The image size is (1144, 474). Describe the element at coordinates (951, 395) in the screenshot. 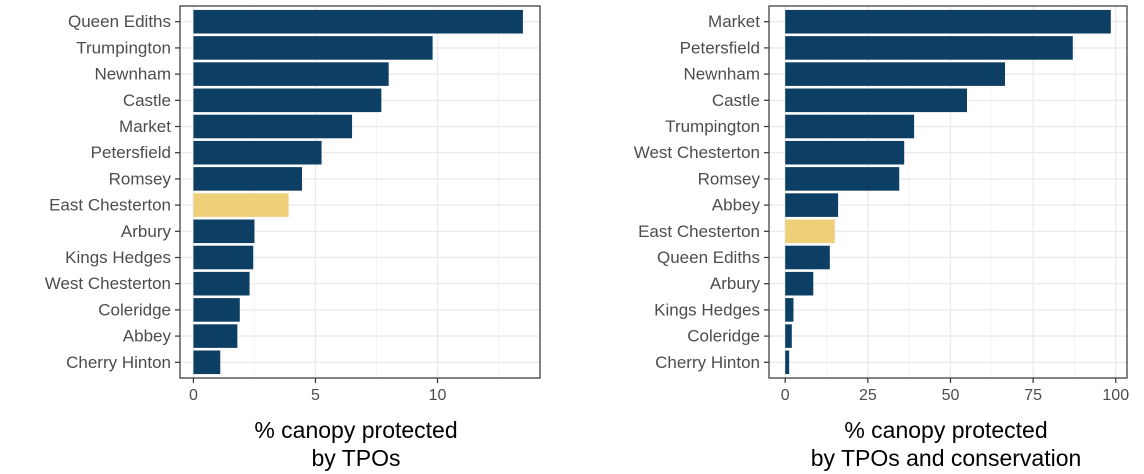

I see `x-tick-label: 50` at that location.